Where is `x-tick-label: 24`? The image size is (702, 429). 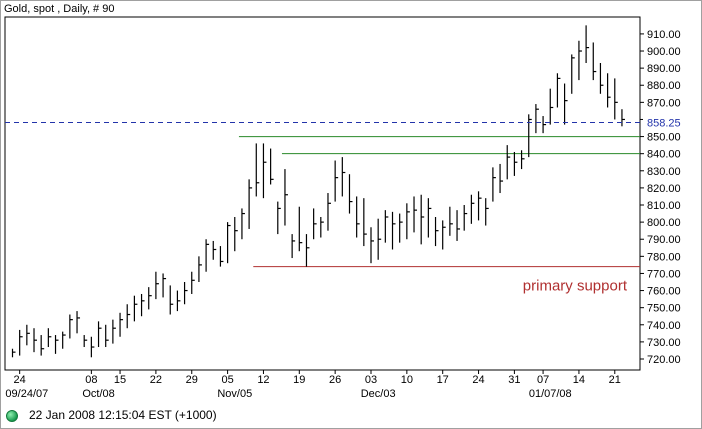 x-tick-label: 24 is located at coordinates (20, 380).